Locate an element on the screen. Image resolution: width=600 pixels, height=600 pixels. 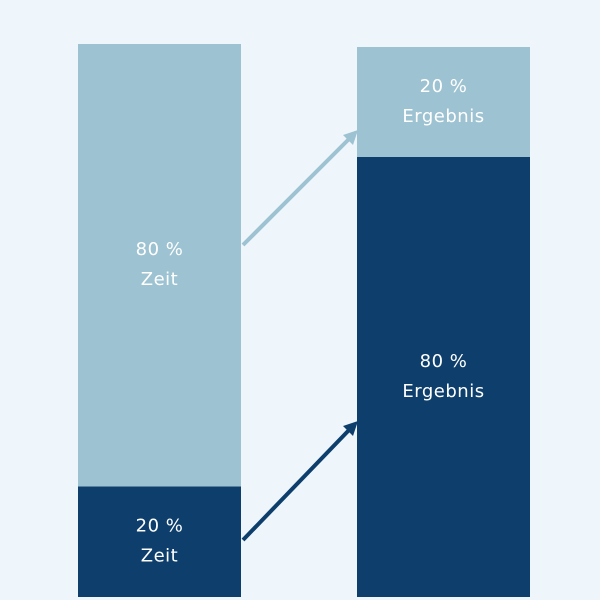
arrow-dark is located at coordinates (299, 481).